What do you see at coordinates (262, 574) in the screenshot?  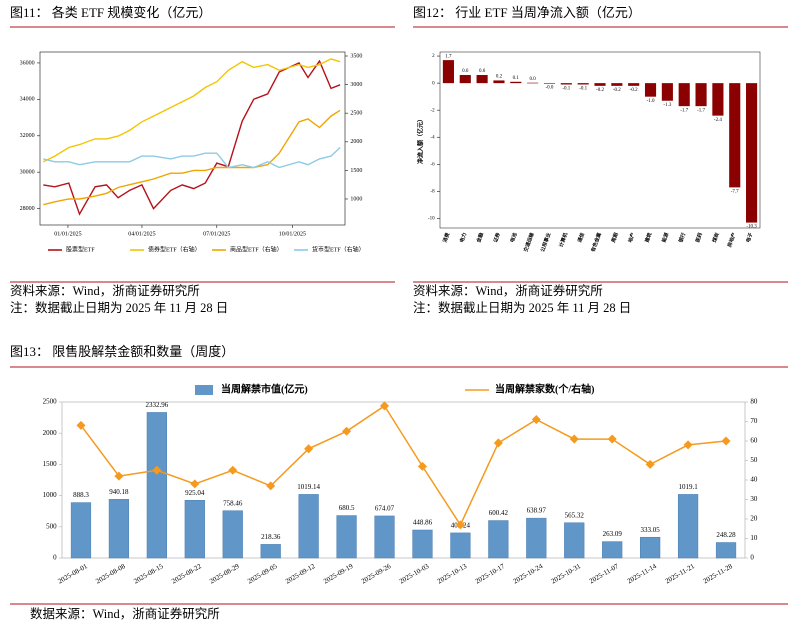 I see `x-tick-label: 2025-09-05` at bounding box center [262, 574].